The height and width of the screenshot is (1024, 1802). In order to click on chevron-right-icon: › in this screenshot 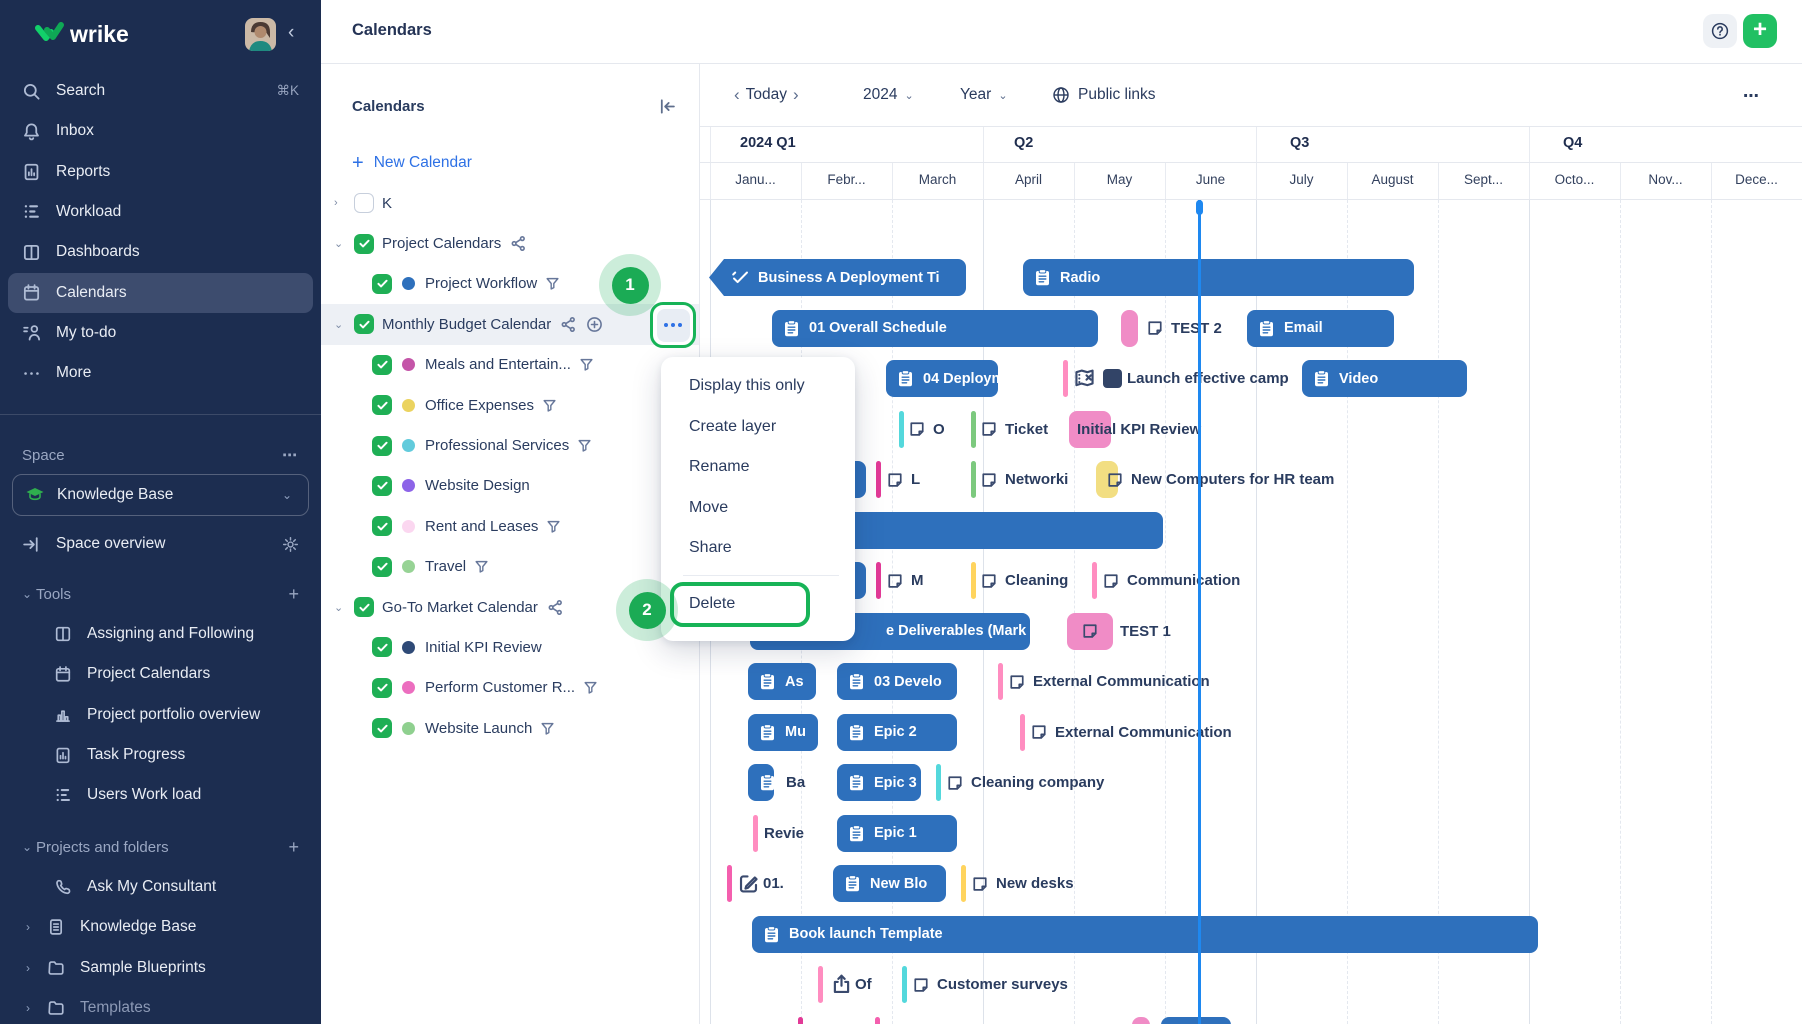, I will do `click(336, 203)`.